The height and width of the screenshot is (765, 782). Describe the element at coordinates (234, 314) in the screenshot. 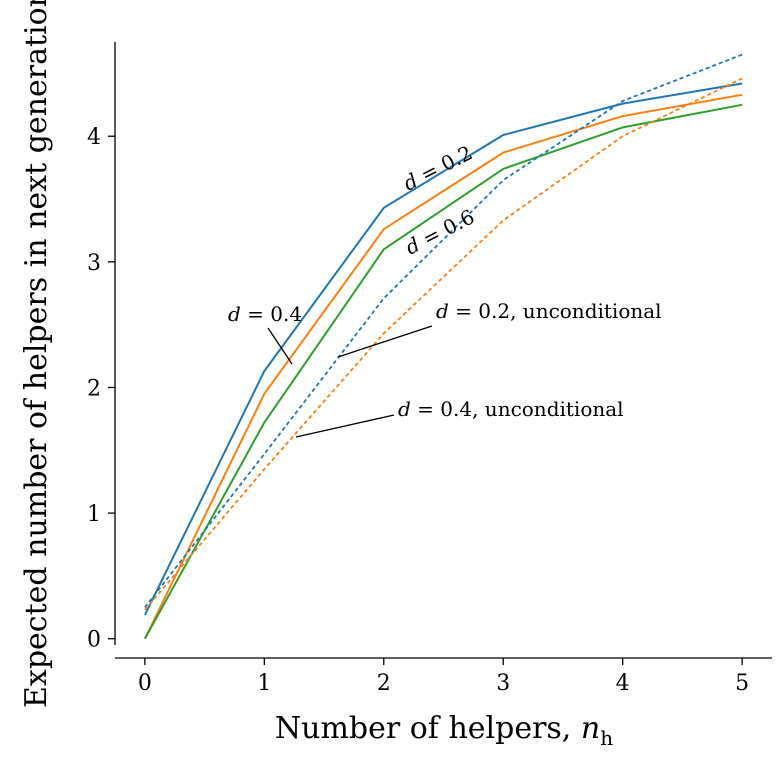

I see `annotation-d04-var: d` at that location.